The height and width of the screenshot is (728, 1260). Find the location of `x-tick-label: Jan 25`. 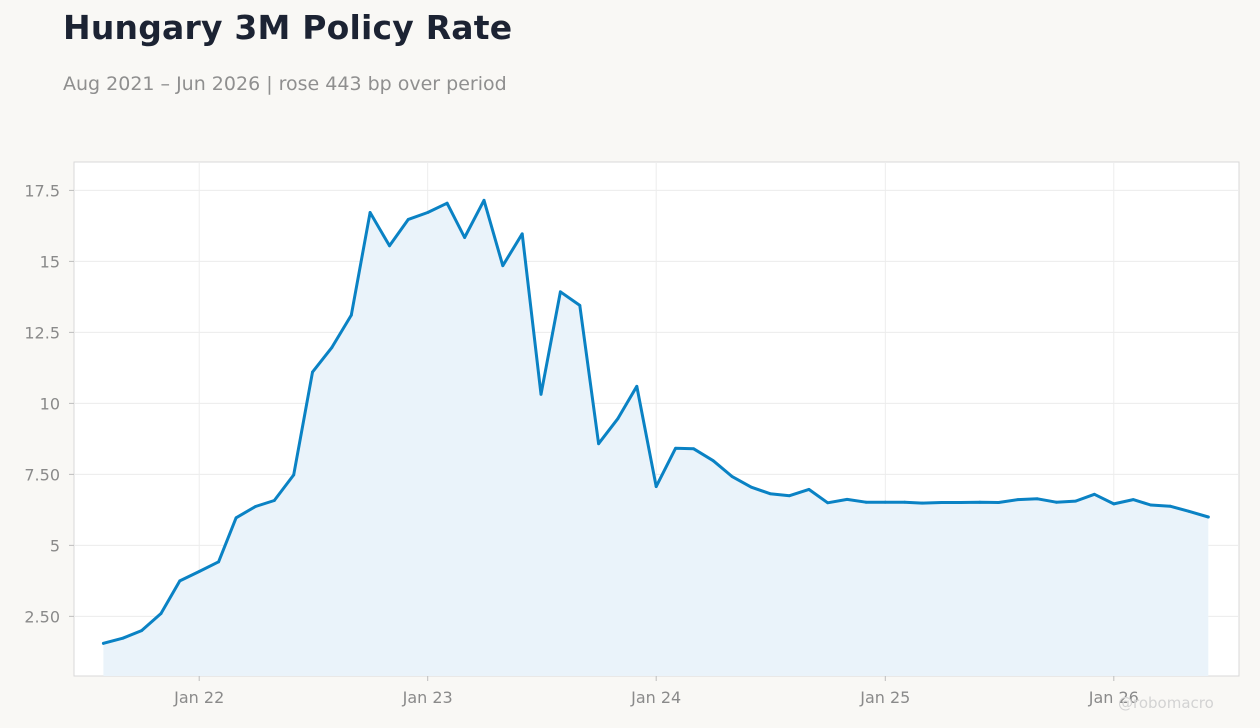

x-tick-label: Jan 25 is located at coordinates (884, 697).